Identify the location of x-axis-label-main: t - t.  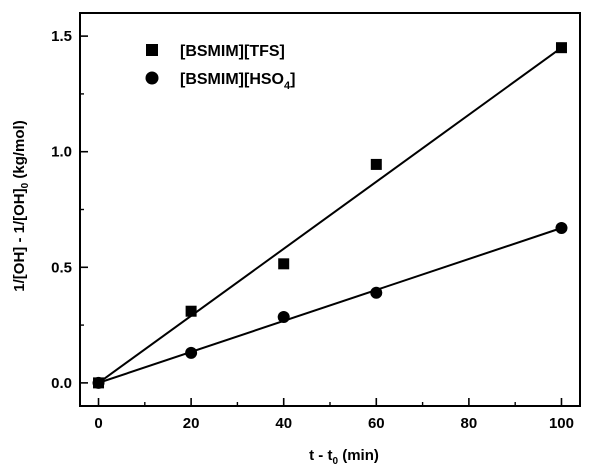
(320, 455).